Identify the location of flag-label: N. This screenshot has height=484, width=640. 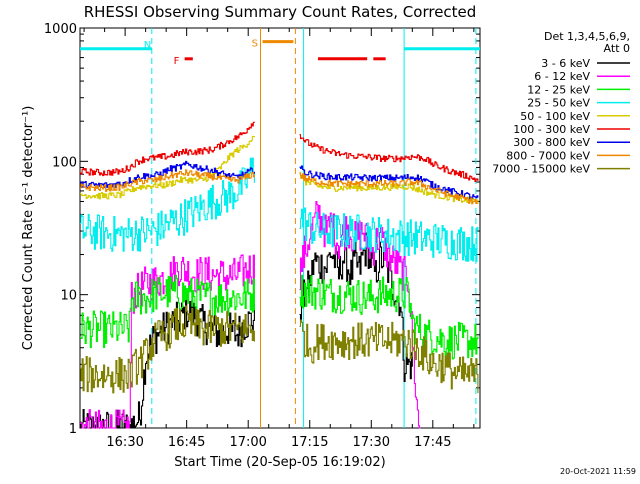
(147, 45).